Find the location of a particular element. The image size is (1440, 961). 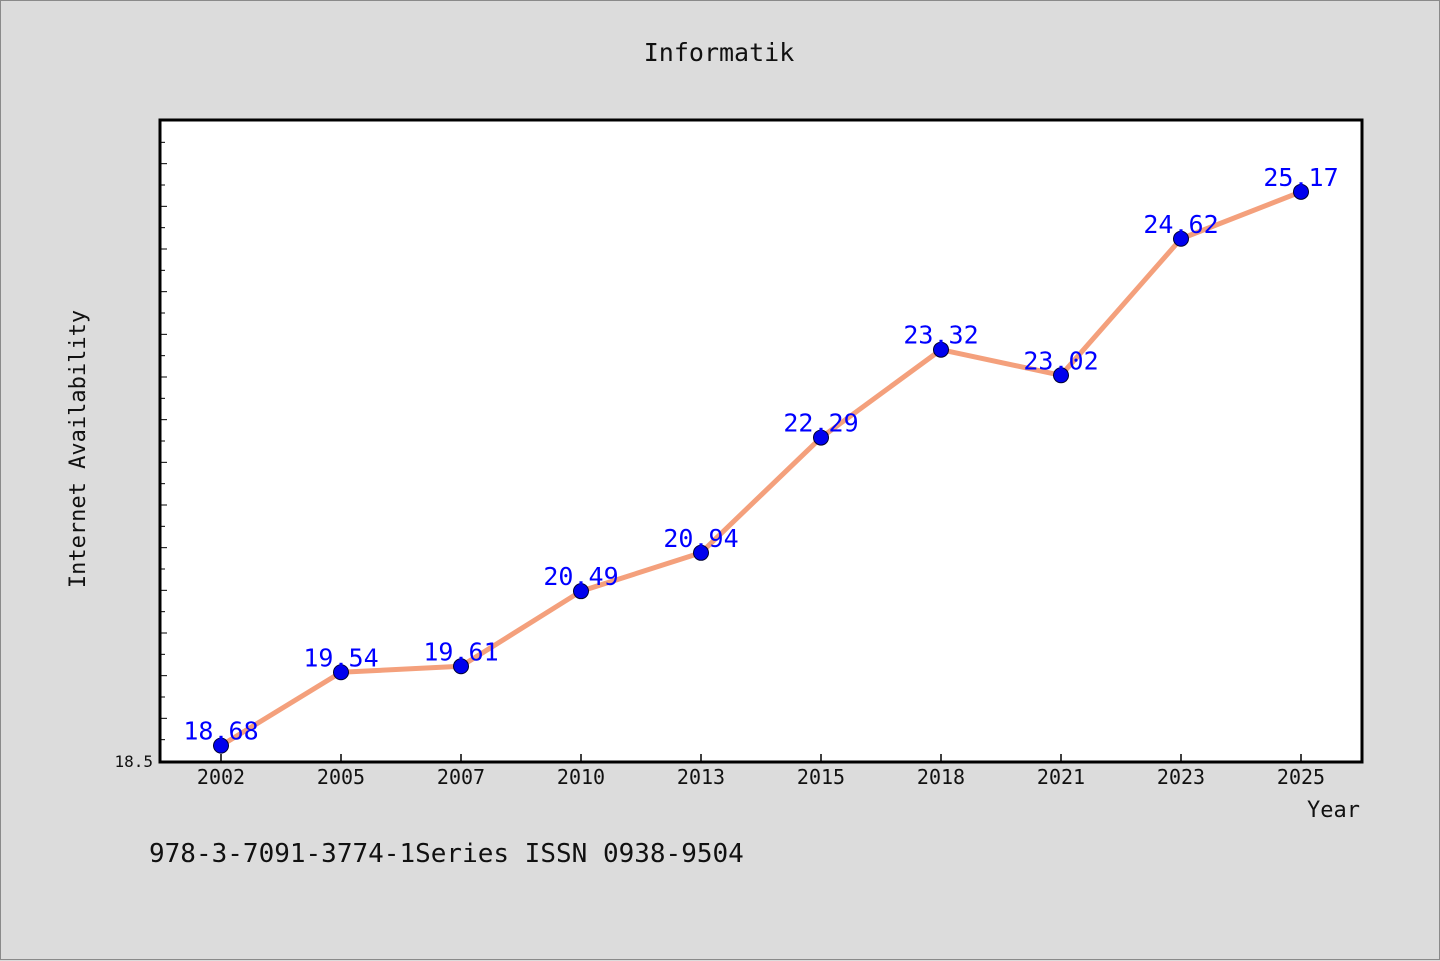

x-axis-ticks is located at coordinates (761, 757).